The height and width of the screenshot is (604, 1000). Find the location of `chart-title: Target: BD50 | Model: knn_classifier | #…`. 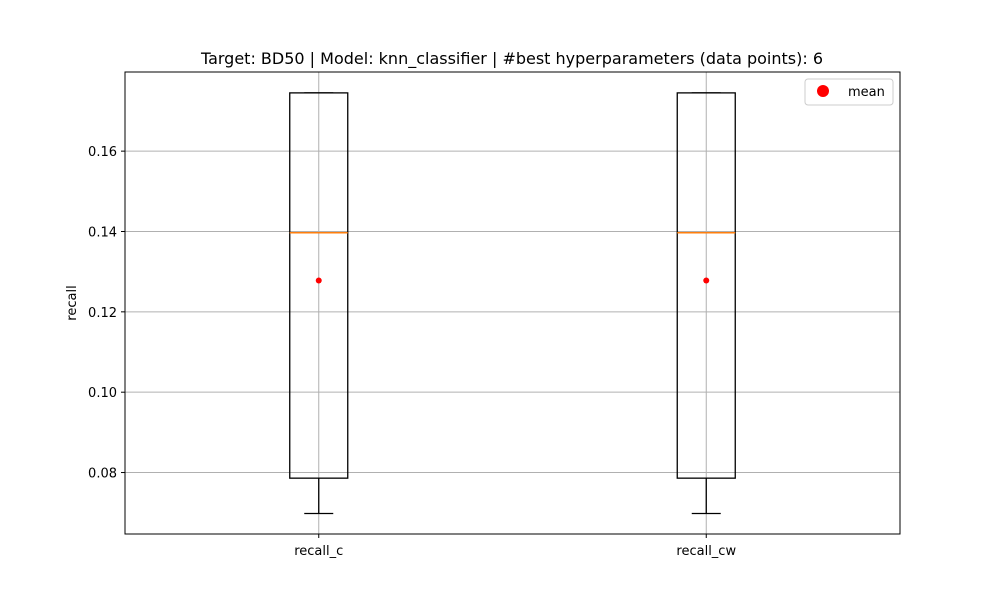

chart-title: Target: BD50 | Model: knn_classifier | #… is located at coordinates (511, 59).